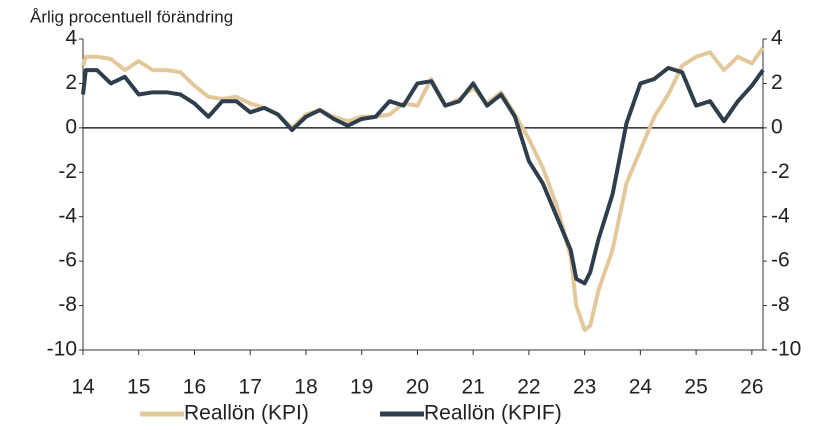 This screenshot has width=838, height=430. Describe the element at coordinates (67, 171) in the screenshot. I see `y-tick-label: -2` at that location.